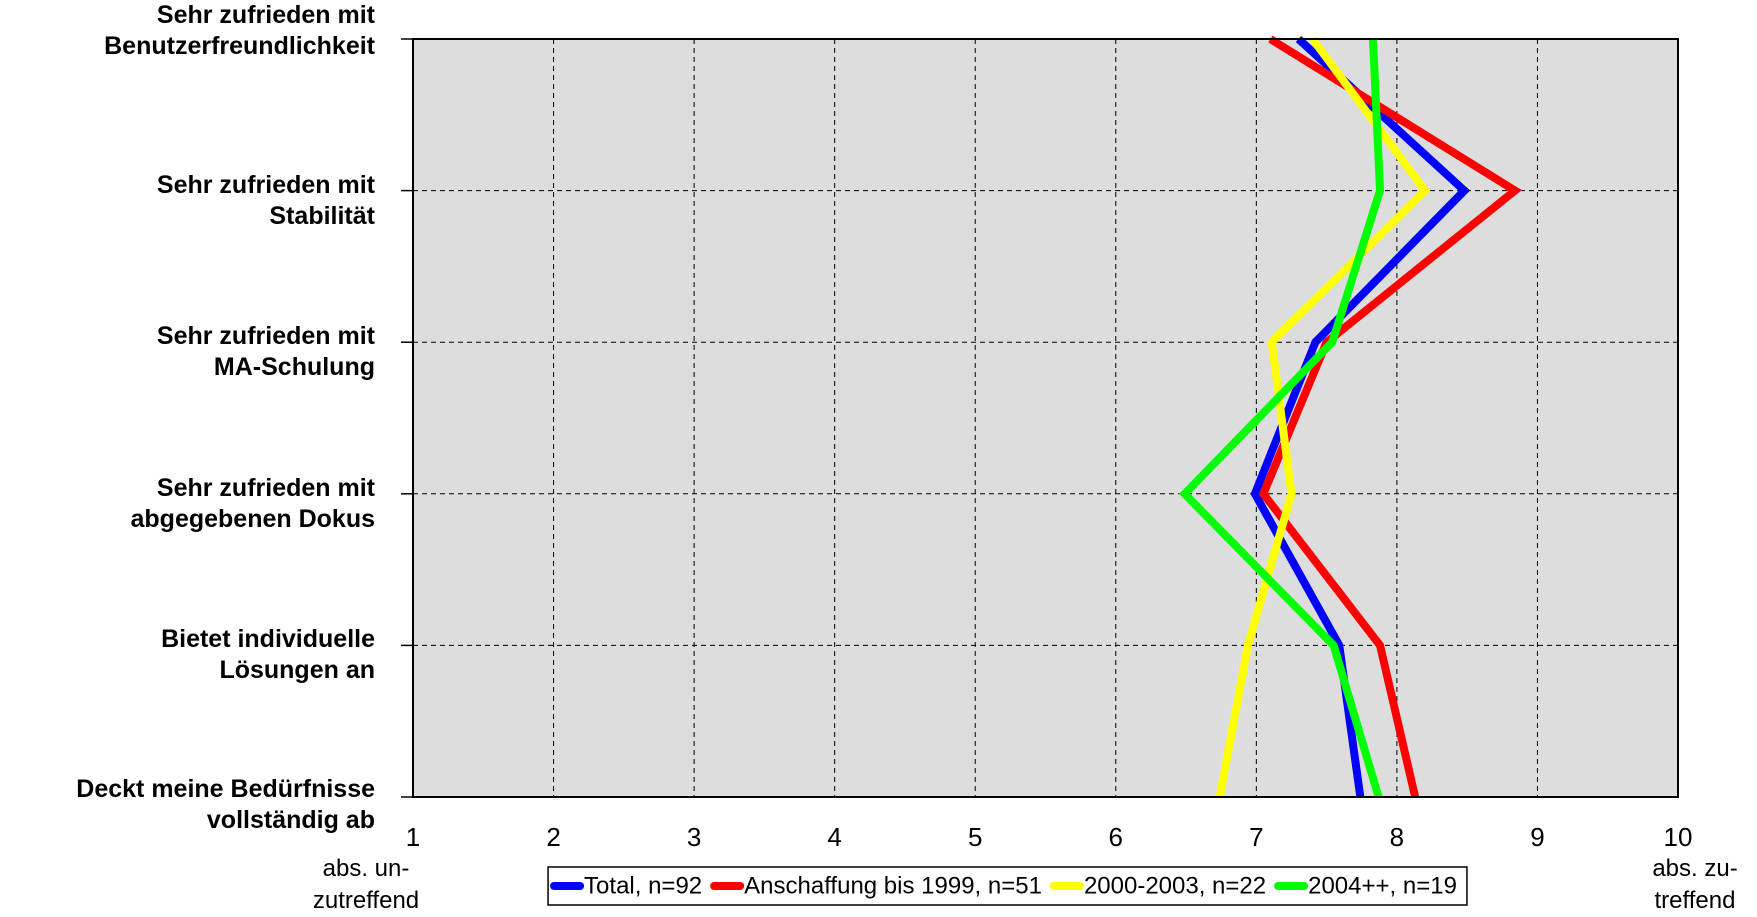 The height and width of the screenshot is (917, 1757). I want to click on x-tick-label: 3, so click(694, 837).